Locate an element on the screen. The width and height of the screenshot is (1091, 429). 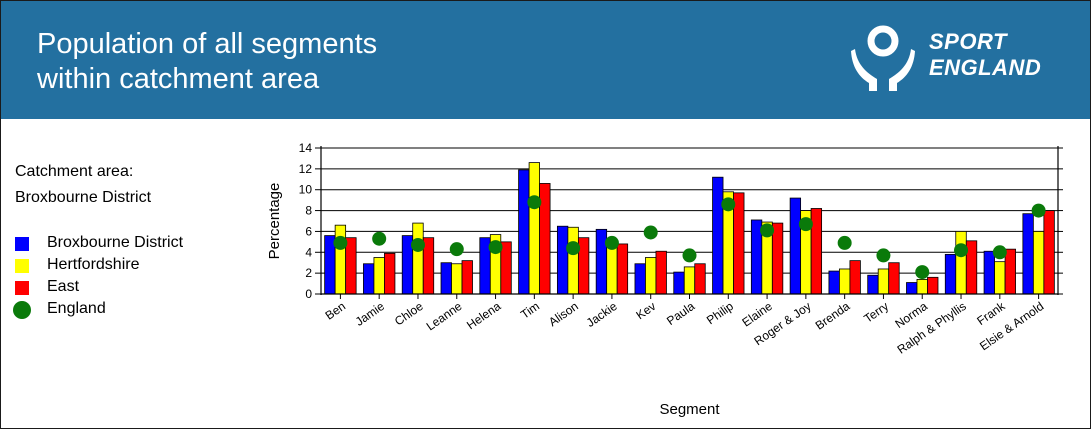
y-tick-label-14: 14 is located at coordinates (306, 148).